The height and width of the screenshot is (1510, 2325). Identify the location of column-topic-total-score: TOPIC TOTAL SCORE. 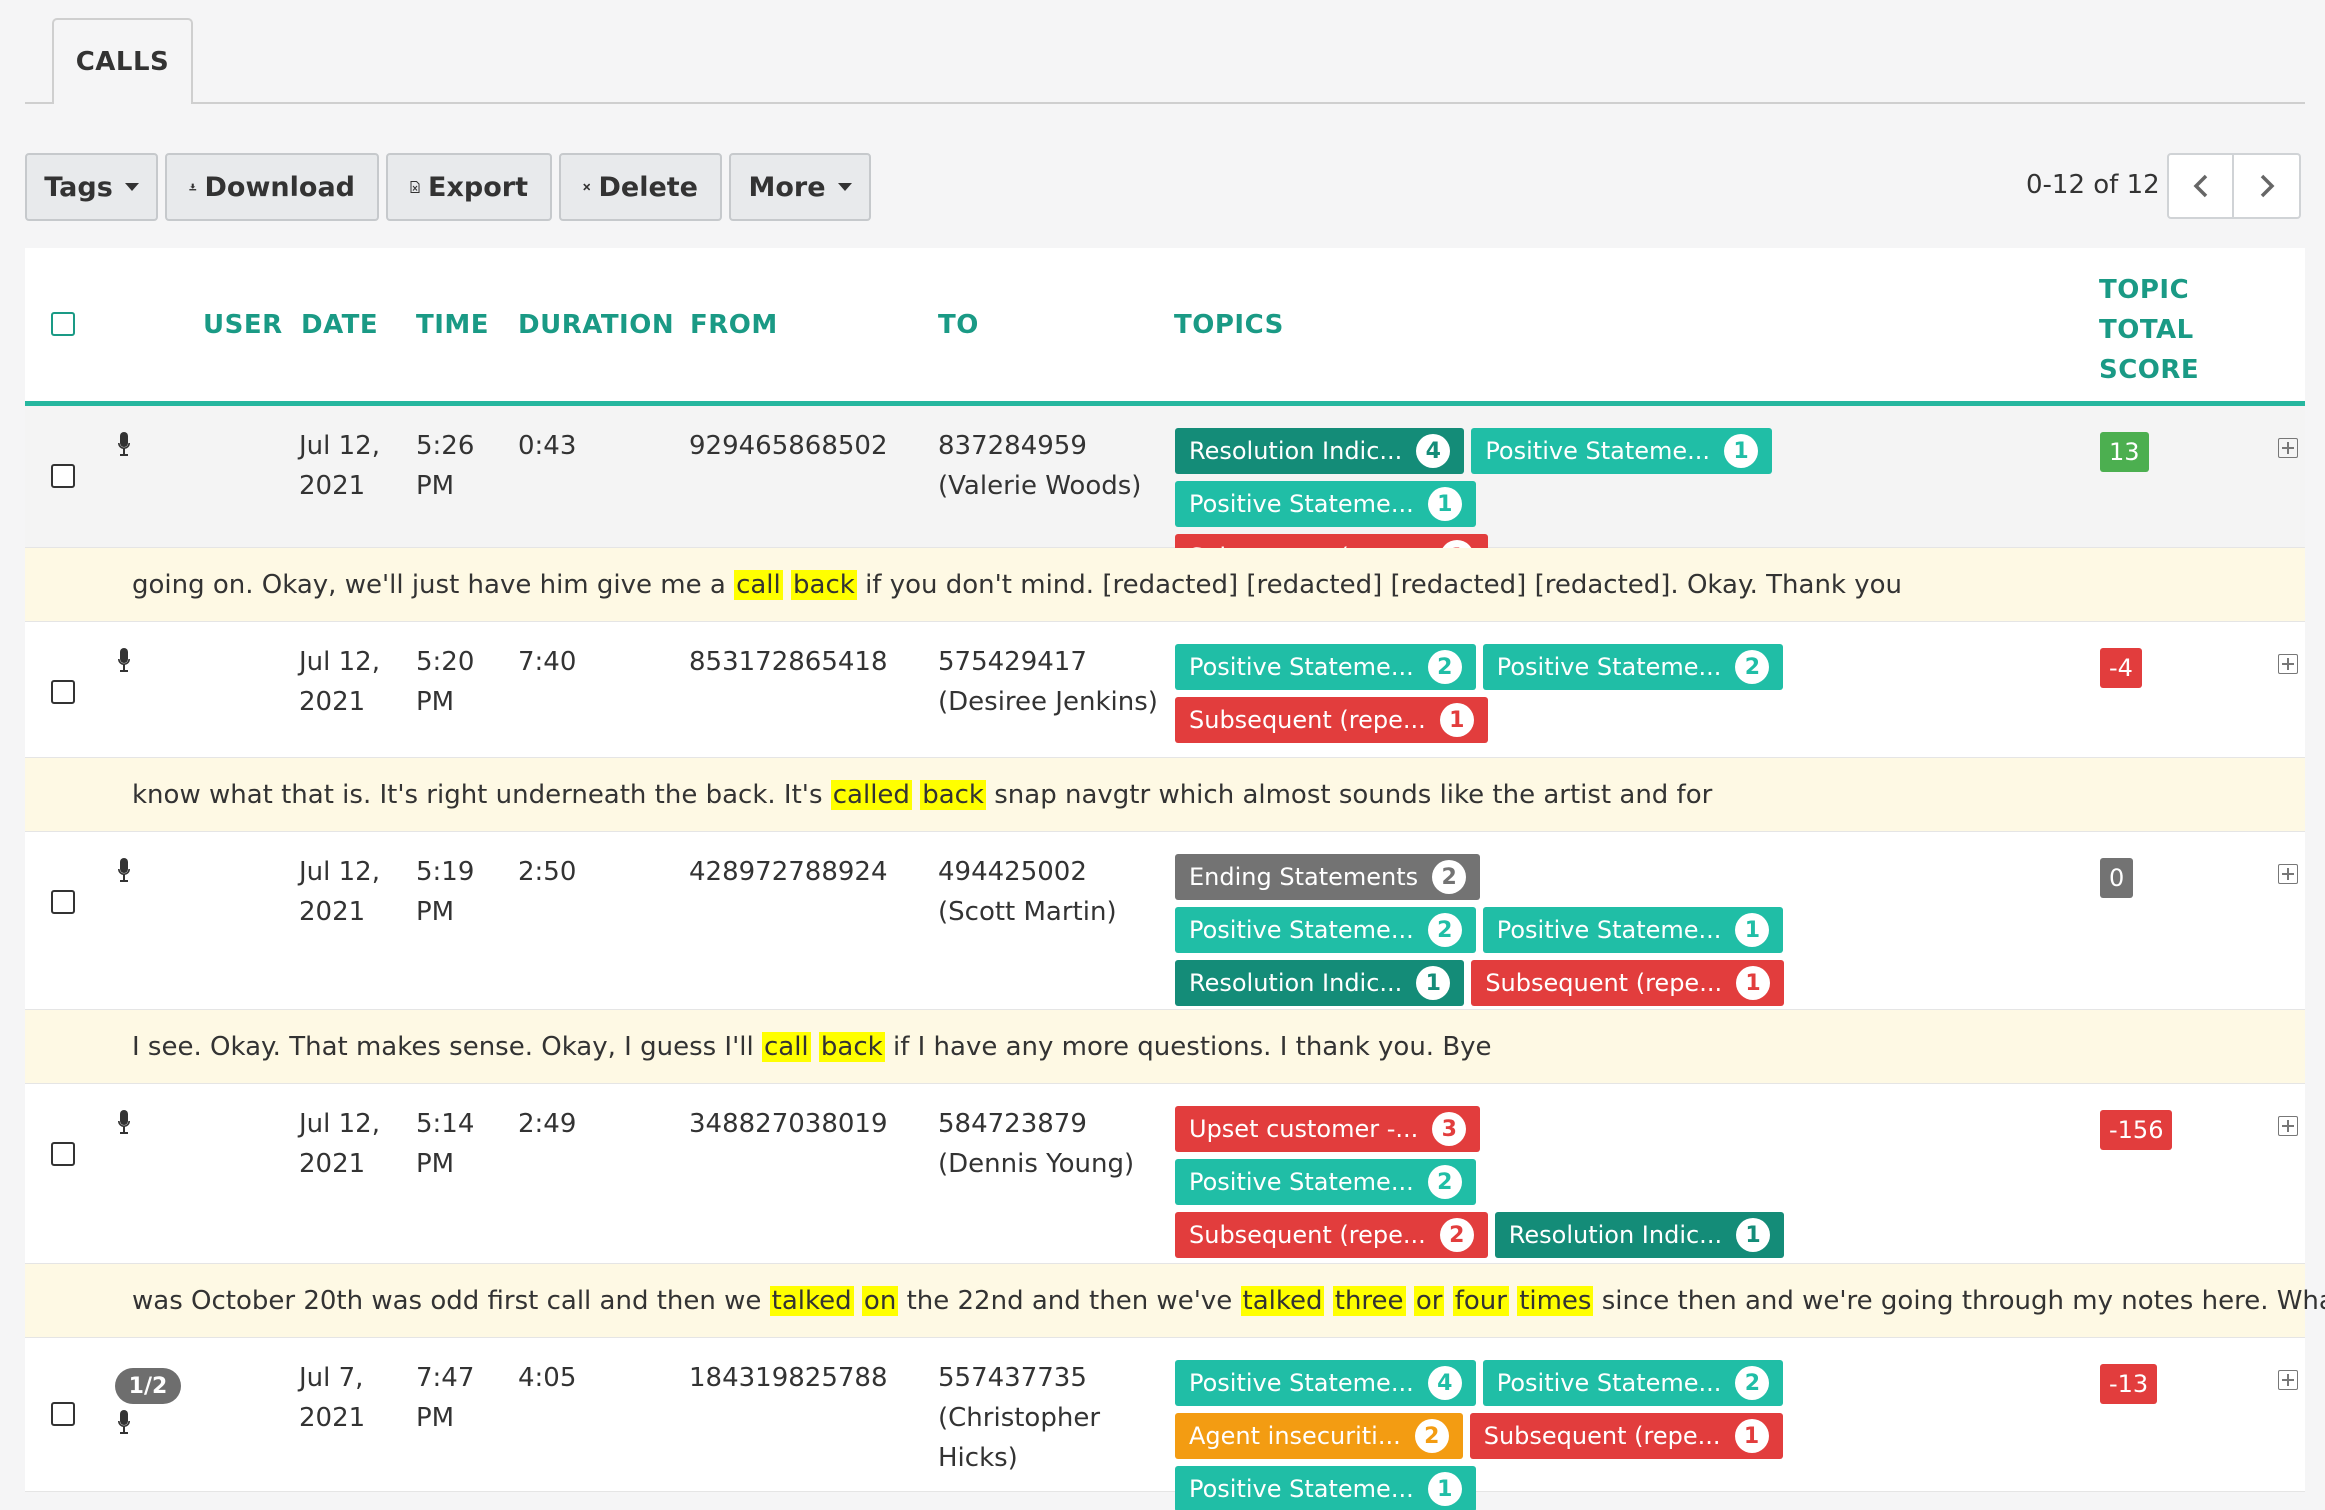
(2149, 330).